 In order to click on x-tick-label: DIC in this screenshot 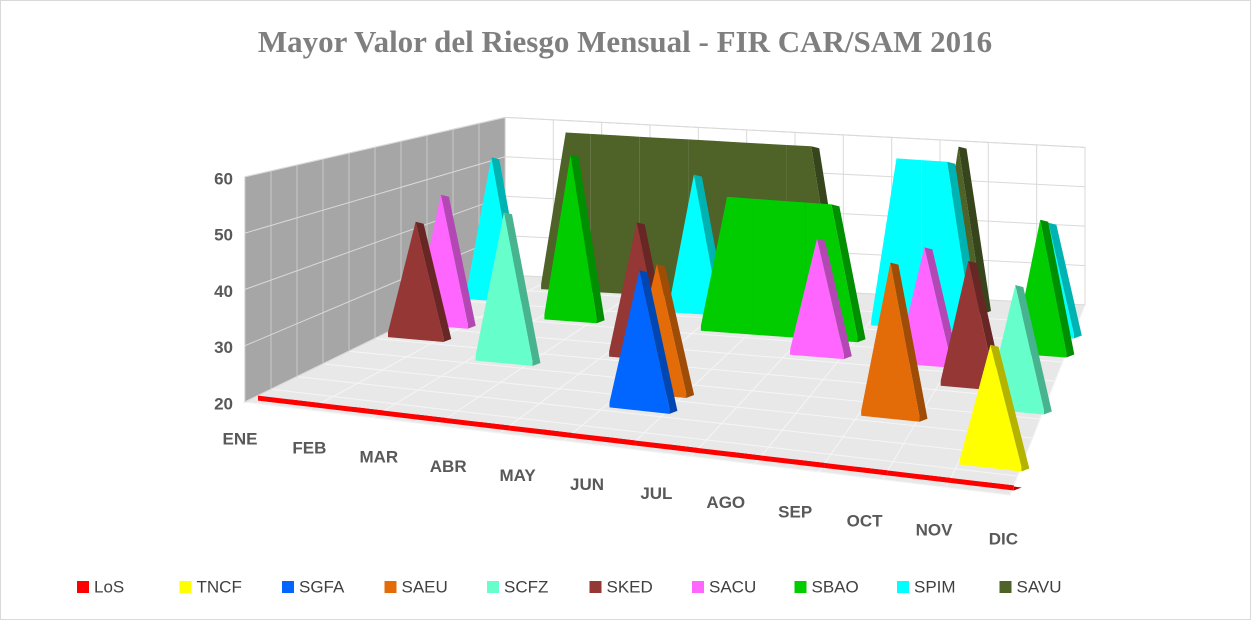, I will do `click(1003, 539)`.